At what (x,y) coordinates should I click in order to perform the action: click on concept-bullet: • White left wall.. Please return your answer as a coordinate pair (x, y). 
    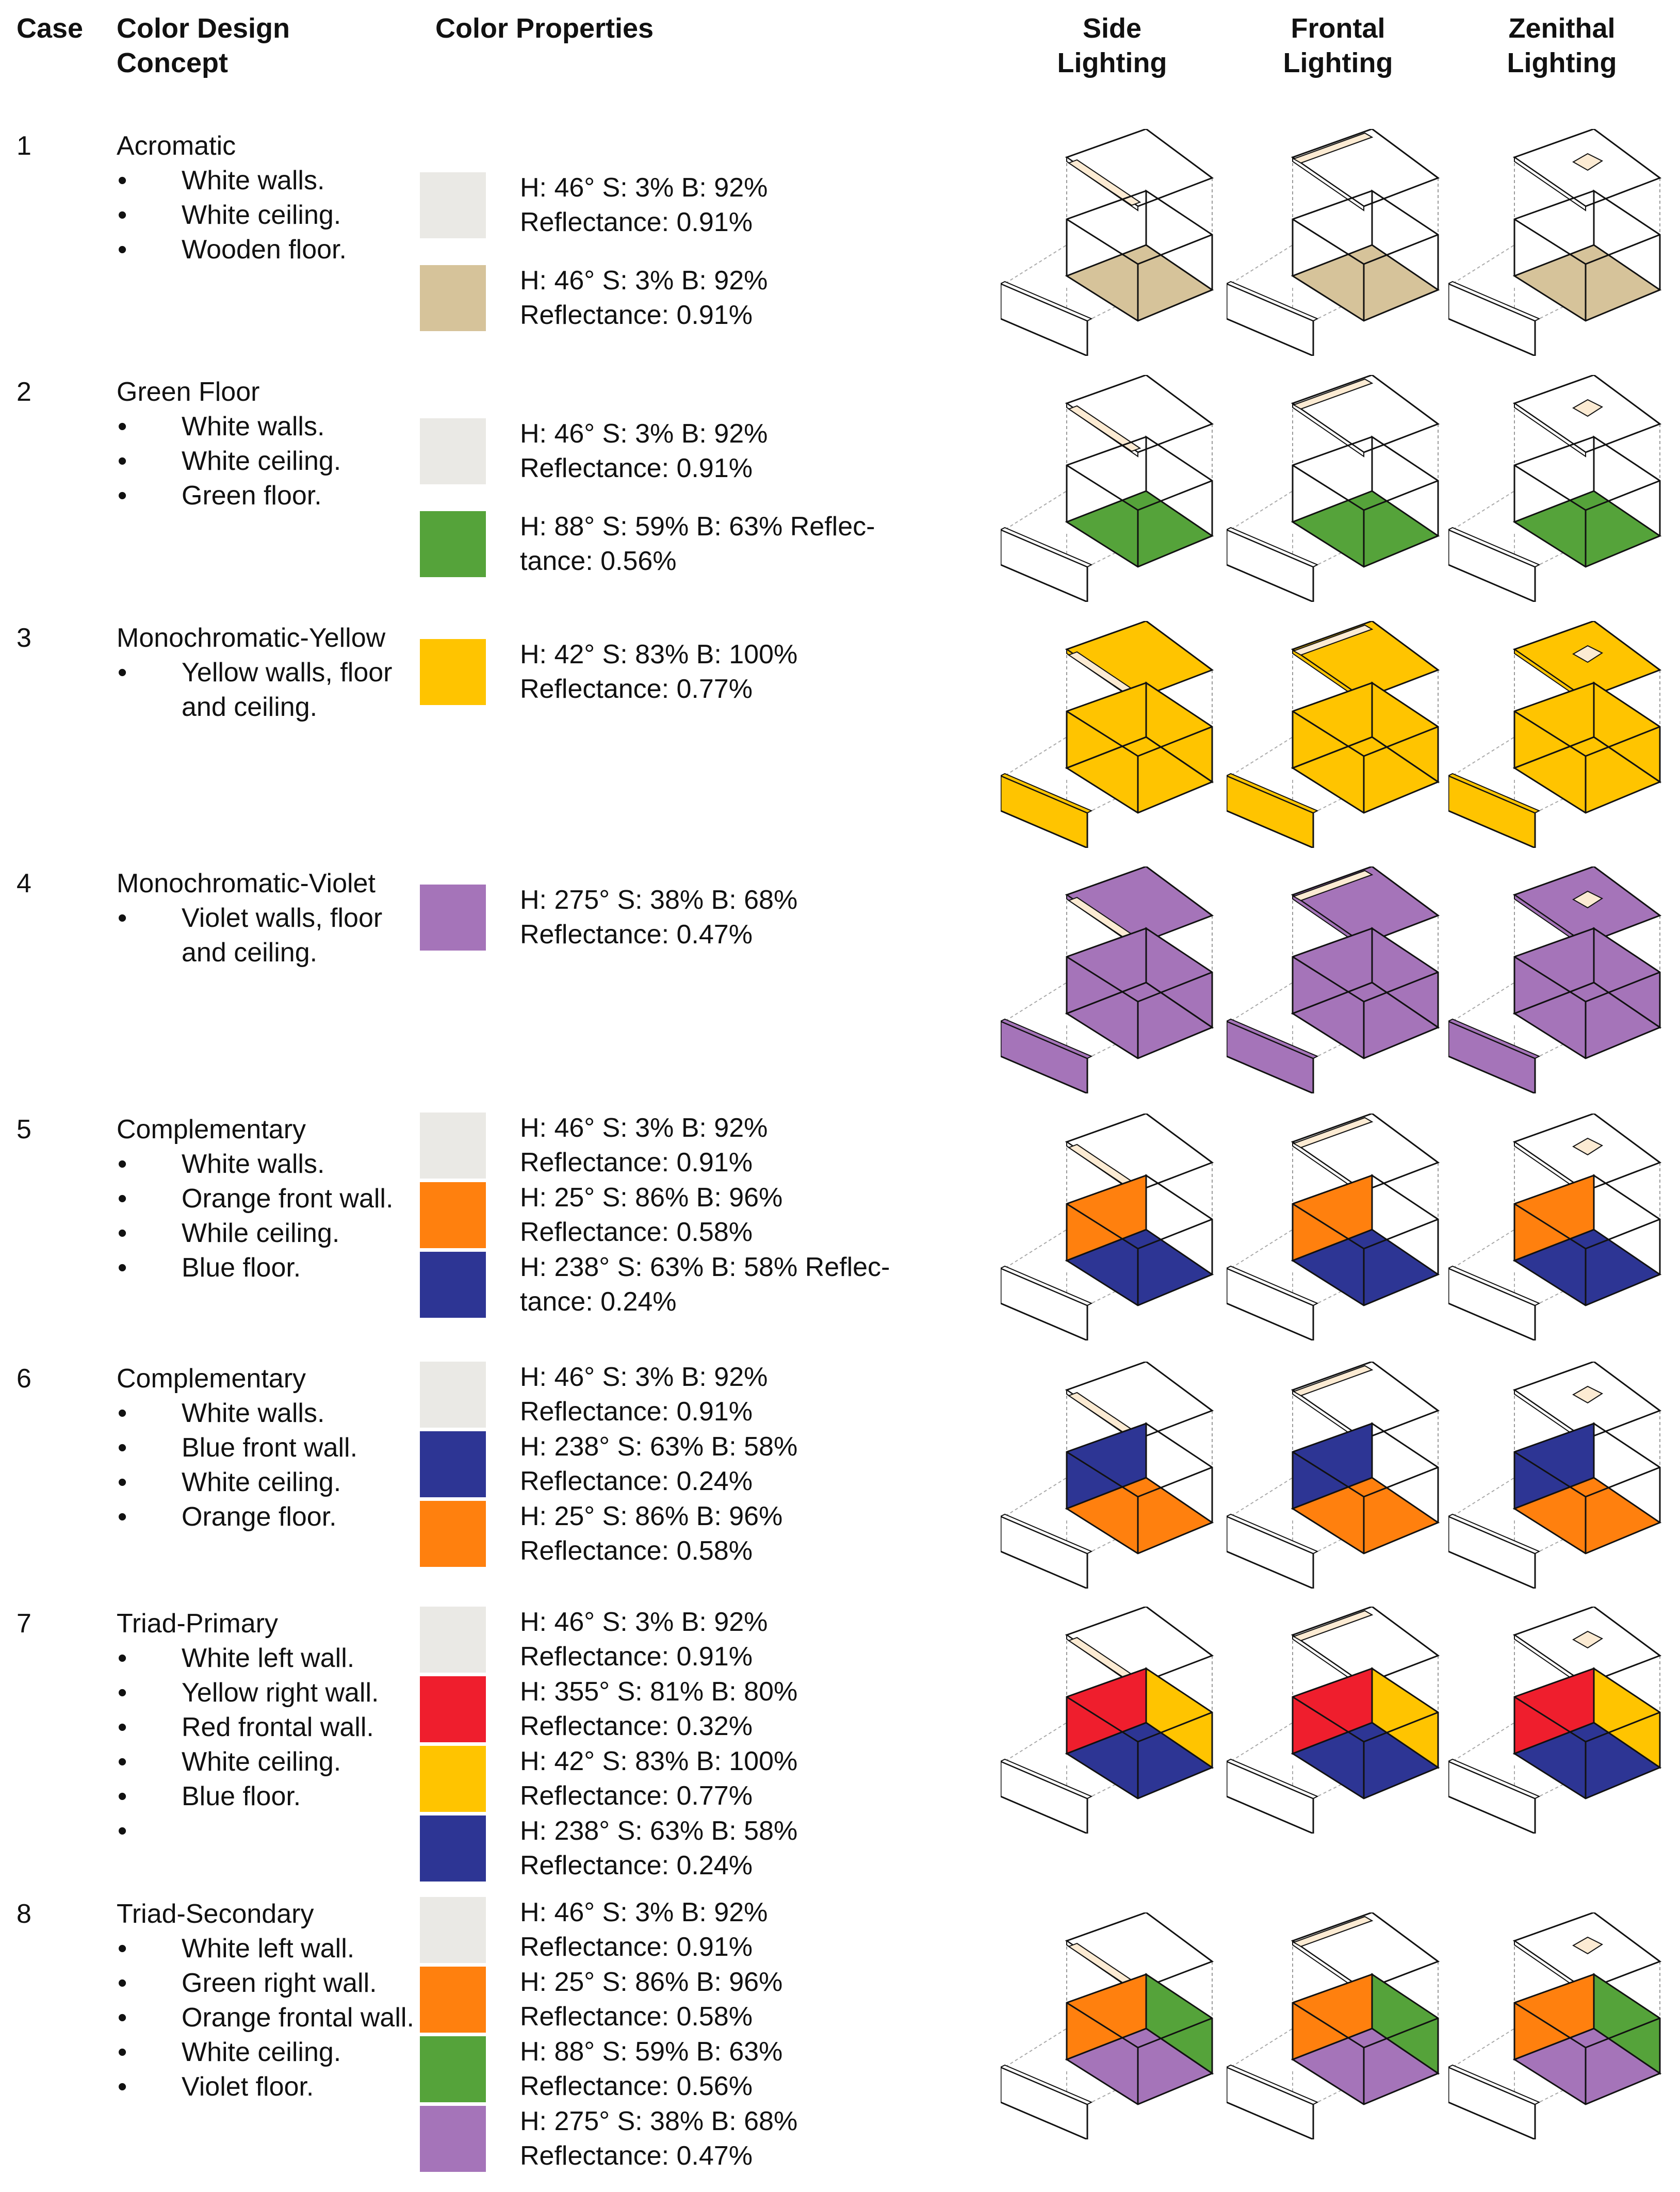
    Looking at the image, I should click on (266, 1949).